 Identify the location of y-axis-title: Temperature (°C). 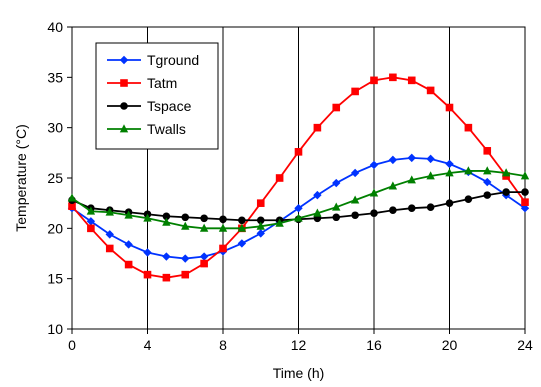
(21, 178).